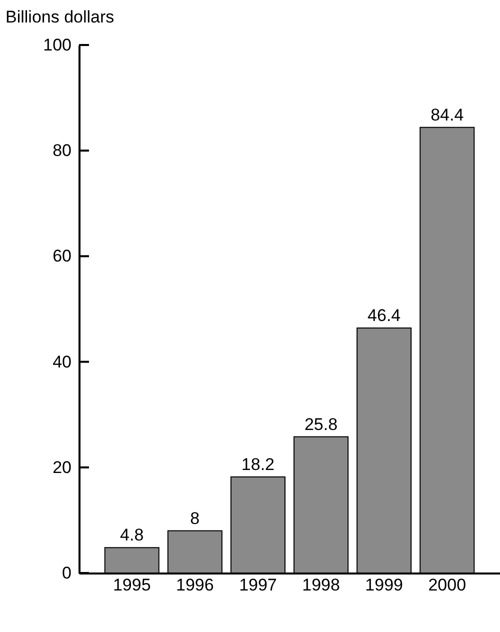 The width and height of the screenshot is (500, 632). I want to click on y-tick-label: 40, so click(62, 362).